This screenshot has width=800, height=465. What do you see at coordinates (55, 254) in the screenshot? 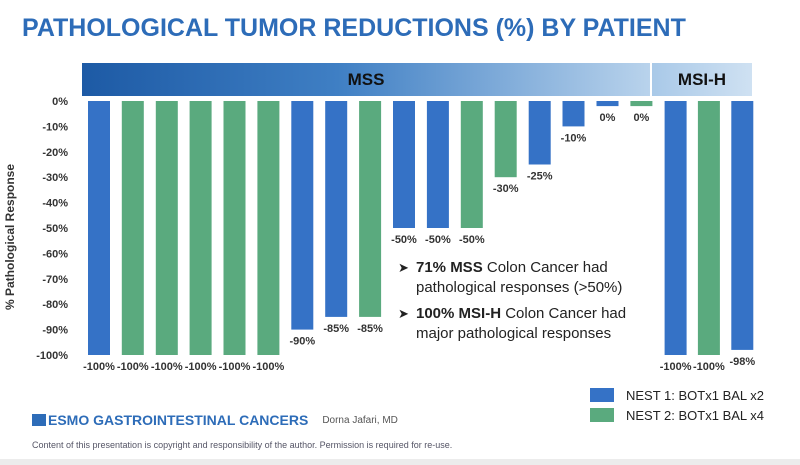
I see `y-tick-label: -60%` at bounding box center [55, 254].